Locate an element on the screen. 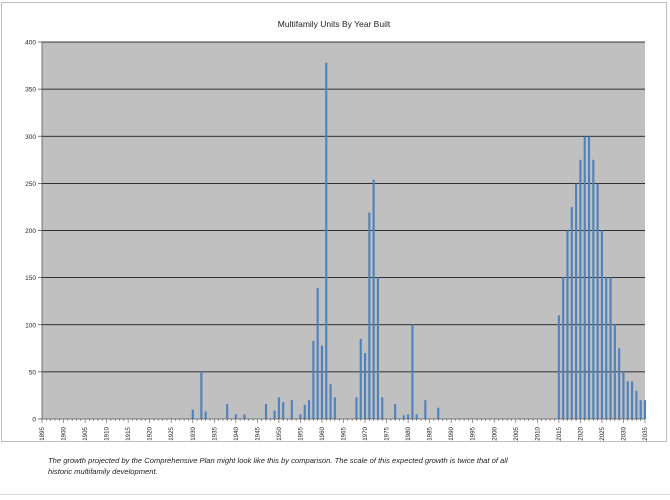  x-tick-label: 1995 is located at coordinates (473, 433).